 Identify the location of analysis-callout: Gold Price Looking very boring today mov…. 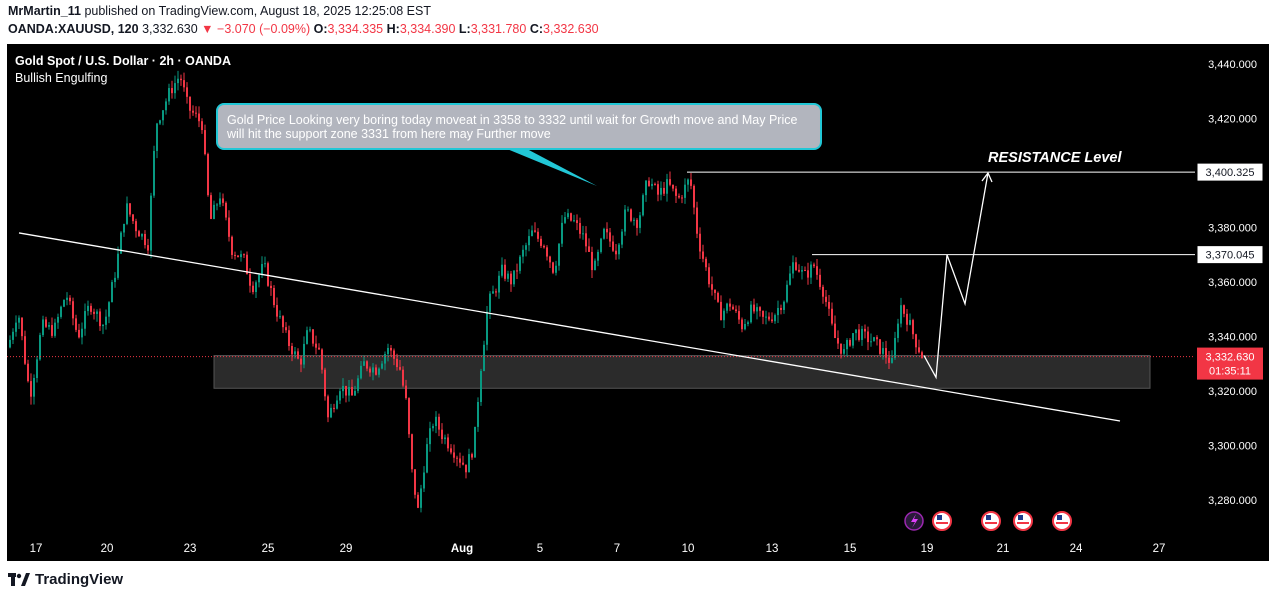
(519, 126).